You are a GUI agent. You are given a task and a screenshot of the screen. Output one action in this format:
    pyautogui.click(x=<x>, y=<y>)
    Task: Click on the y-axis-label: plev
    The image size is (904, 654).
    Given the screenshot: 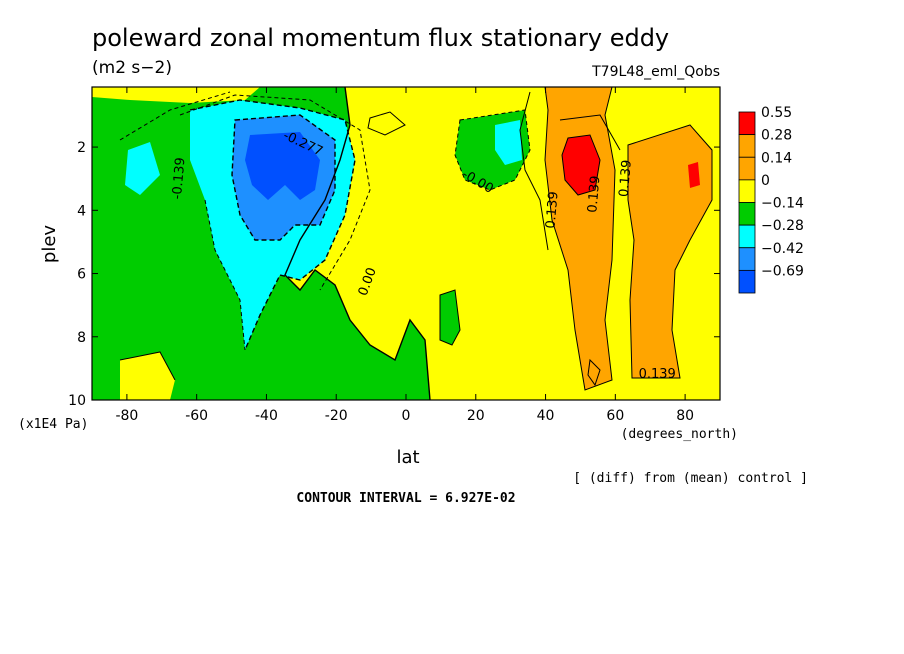 What is the action you would take?
    pyautogui.click(x=49, y=244)
    